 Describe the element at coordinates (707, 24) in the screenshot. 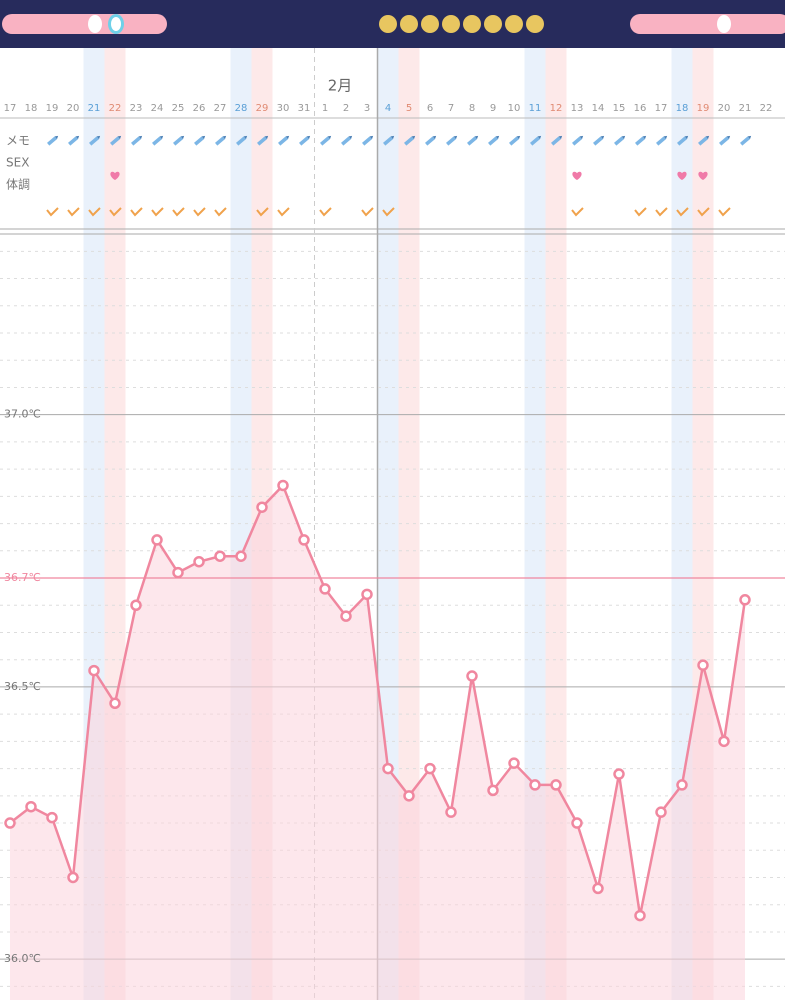

I see `pill-right` at that location.